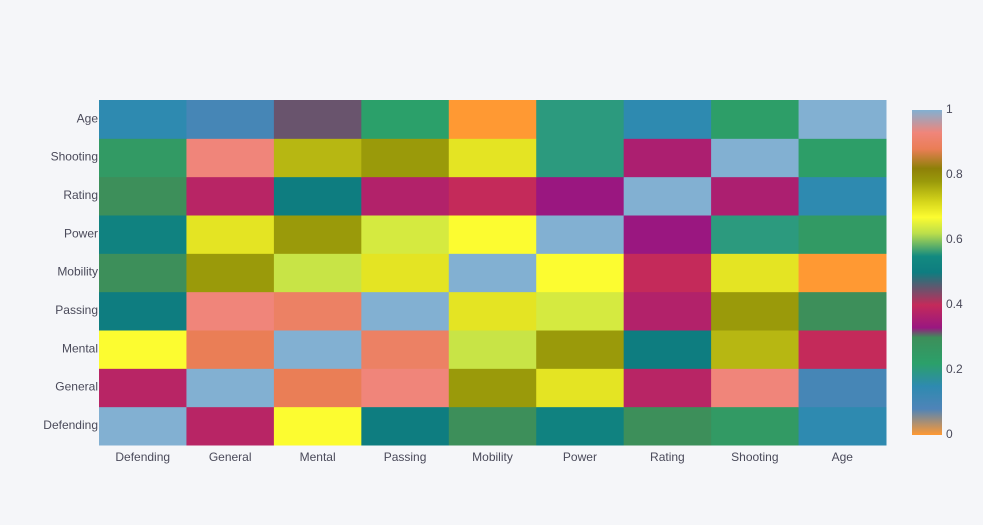  Describe the element at coordinates (755, 388) in the screenshot. I see `heatmap-cell-general-shooting` at that location.